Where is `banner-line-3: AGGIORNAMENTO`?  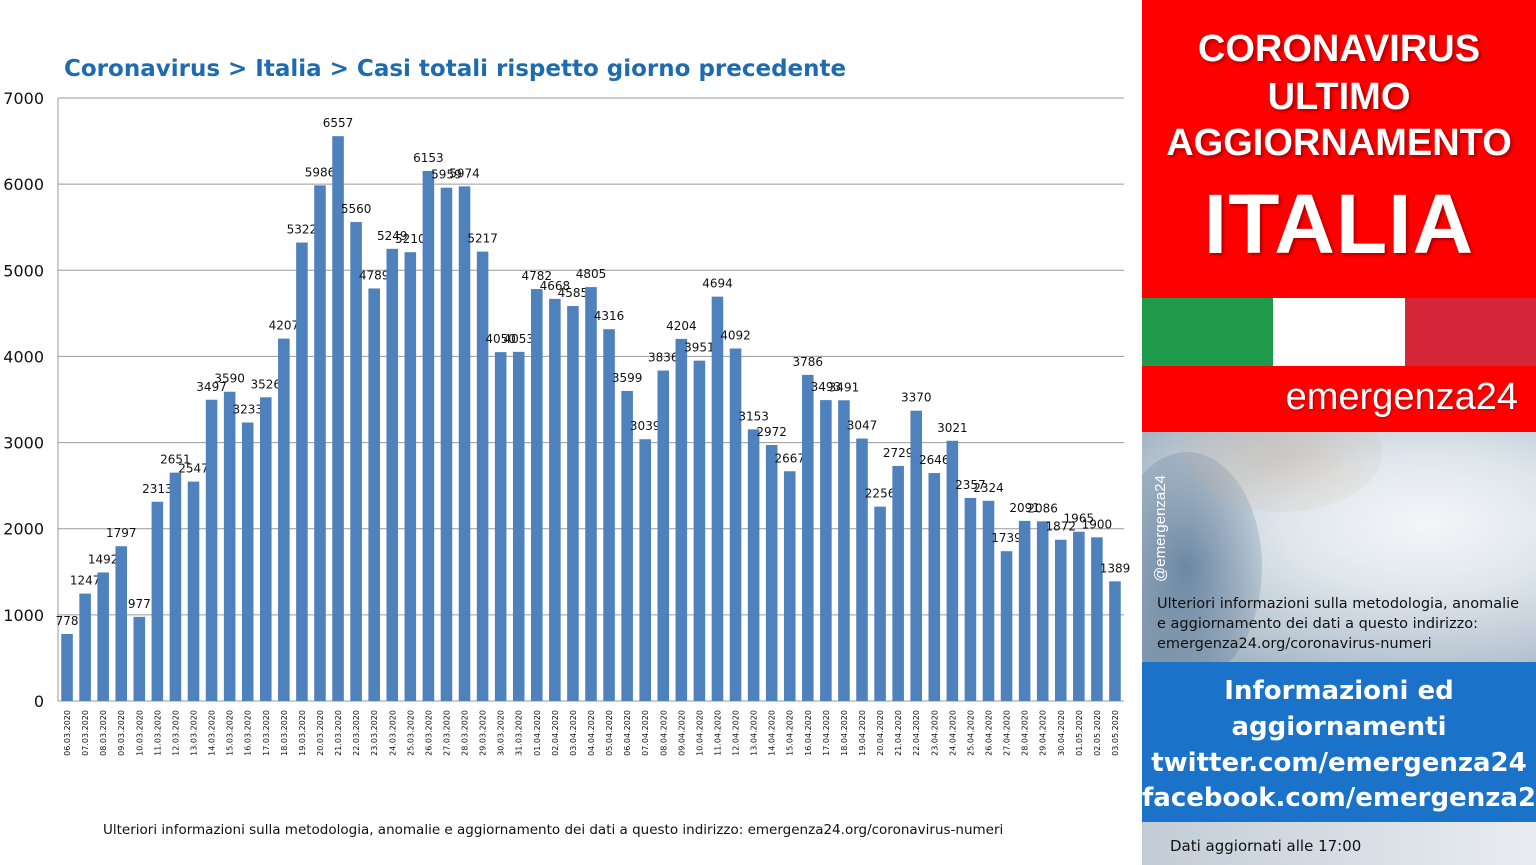 banner-line-3: AGGIORNAMENTO is located at coordinates (1339, 143).